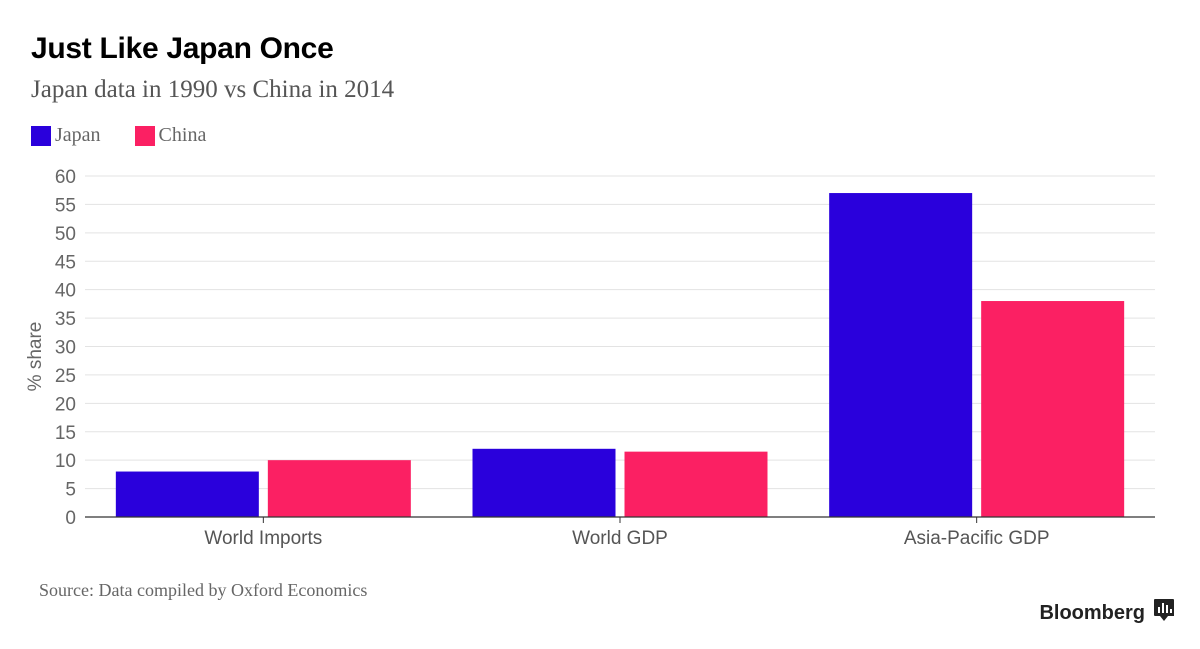  I want to click on y-tick-label-55: 55, so click(65, 205).